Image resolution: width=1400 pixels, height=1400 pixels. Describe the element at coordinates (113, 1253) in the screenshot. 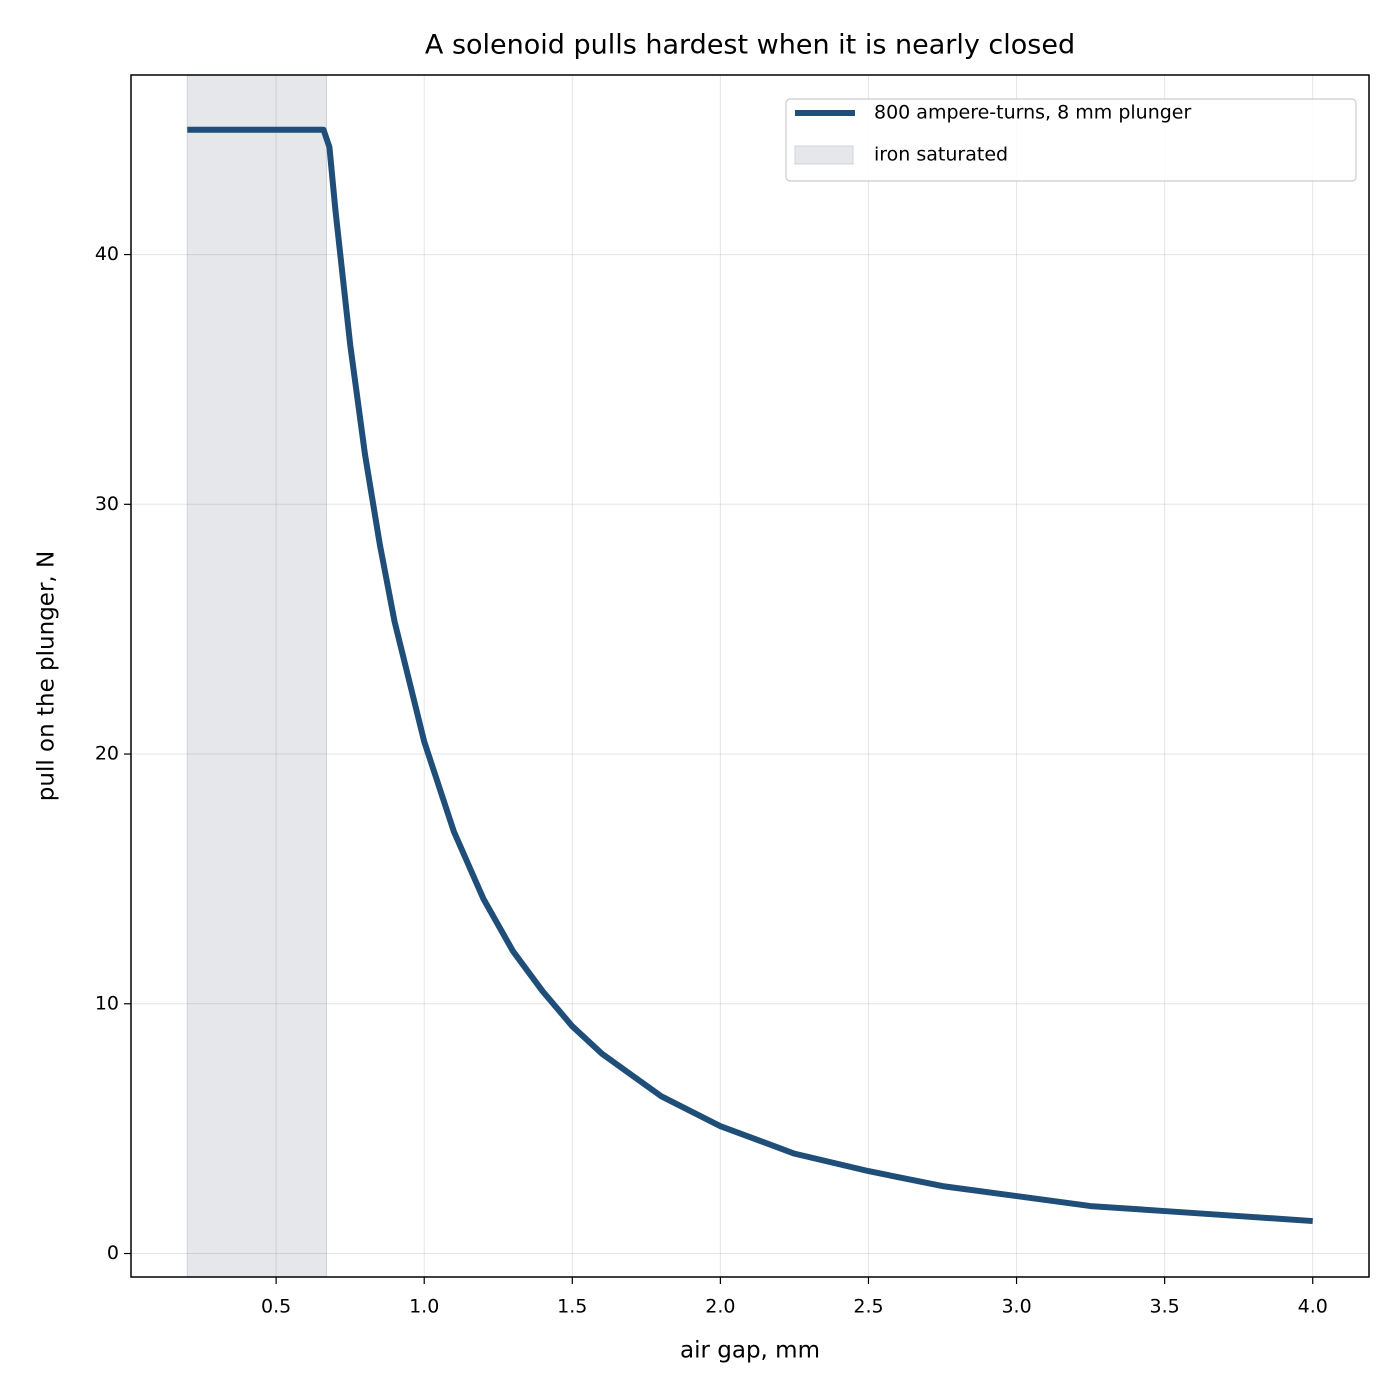

I see `y-tick-label: 0` at that location.